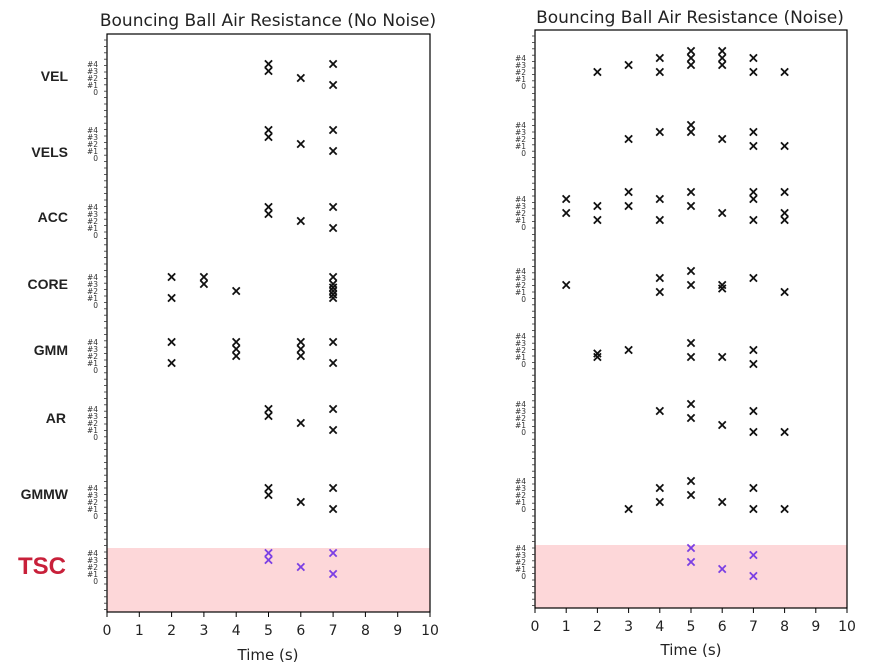  What do you see at coordinates (92, 502) in the screenshot?
I see `left-row-y-tick-label: #2` at bounding box center [92, 502].